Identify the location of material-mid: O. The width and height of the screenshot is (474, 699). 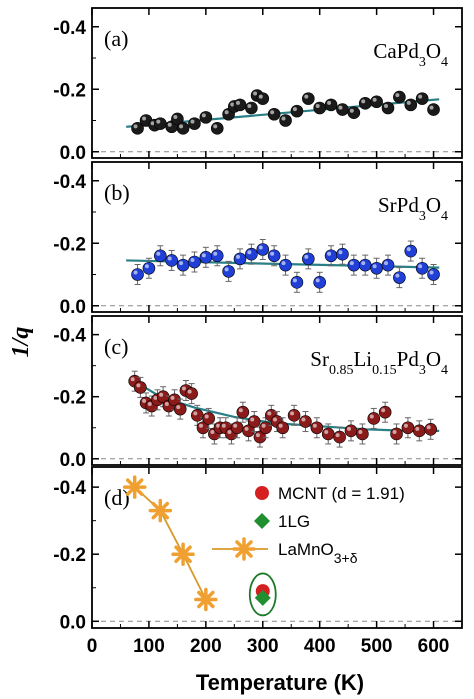
(433, 51).